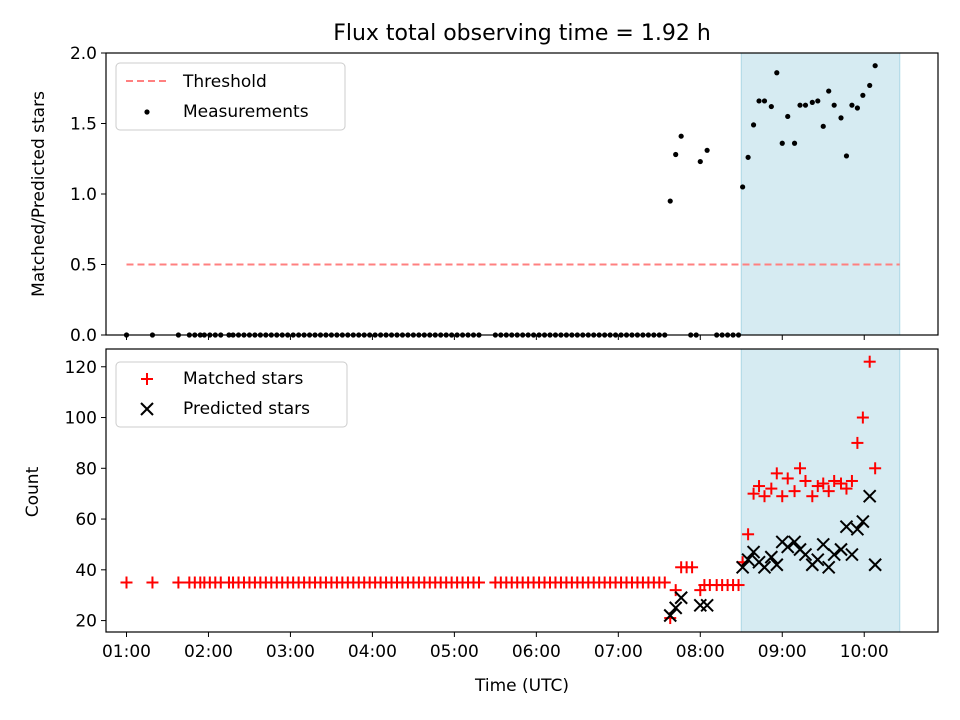 The image size is (960, 720). I want to click on x-tick-label: 01:00, so click(126, 652).